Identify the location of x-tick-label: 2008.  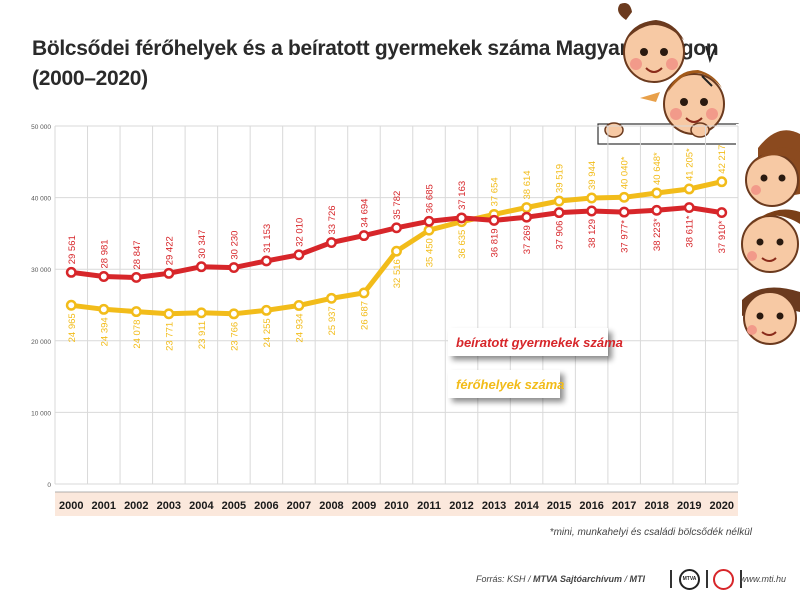
(331, 506).